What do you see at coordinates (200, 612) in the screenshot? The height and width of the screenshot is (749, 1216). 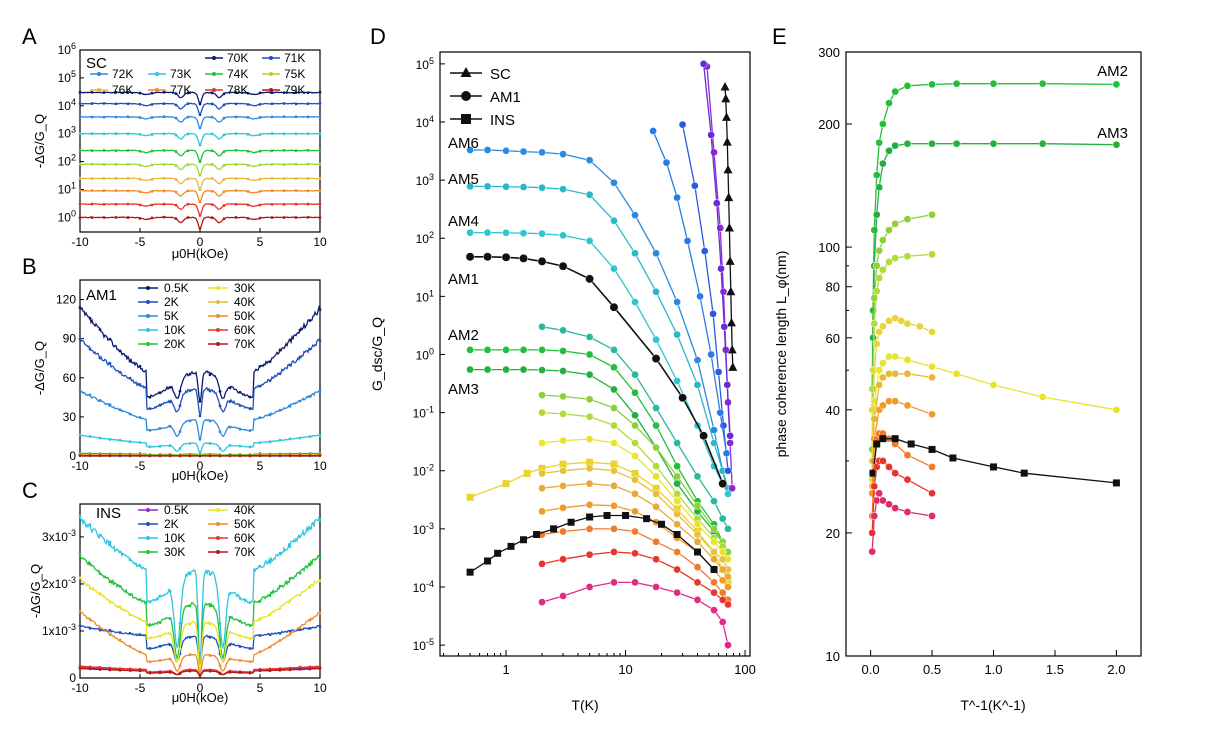 I see `c-series-line-30K` at bounding box center [200, 612].